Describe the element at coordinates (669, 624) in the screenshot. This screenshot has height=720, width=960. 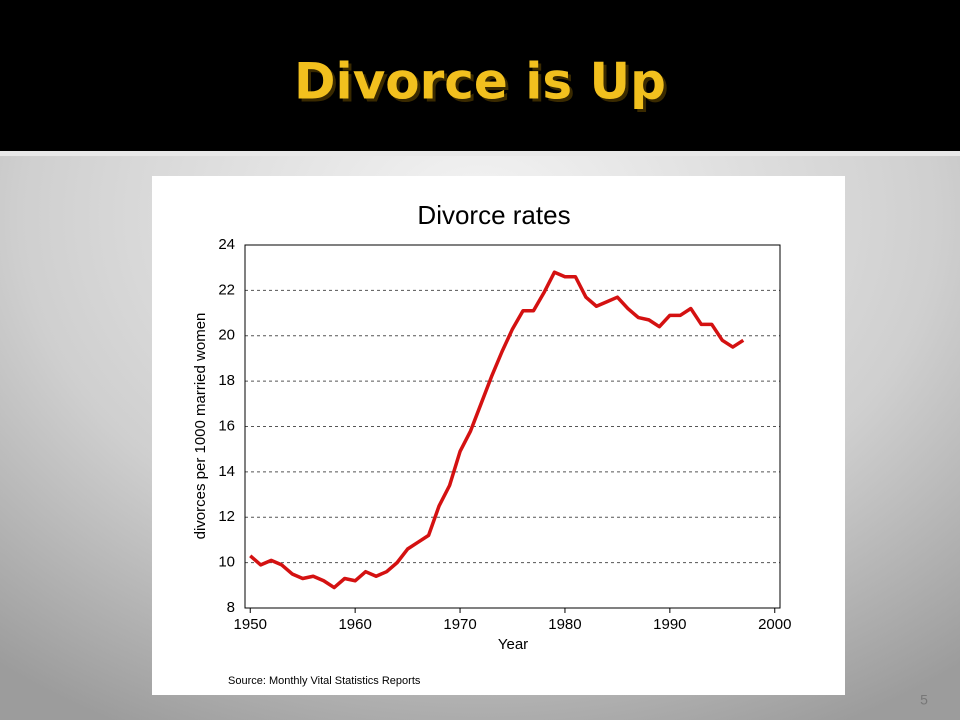
I see `x-tick-label: 1990` at that location.